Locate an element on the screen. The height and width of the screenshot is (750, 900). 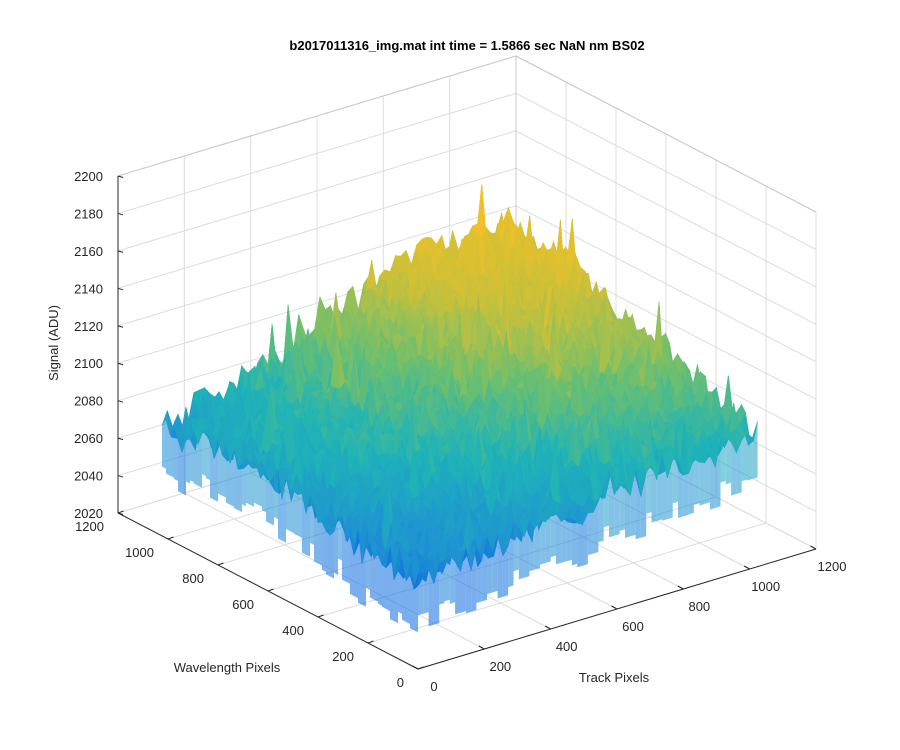
z-tick-label: 2020 is located at coordinates (88, 513).